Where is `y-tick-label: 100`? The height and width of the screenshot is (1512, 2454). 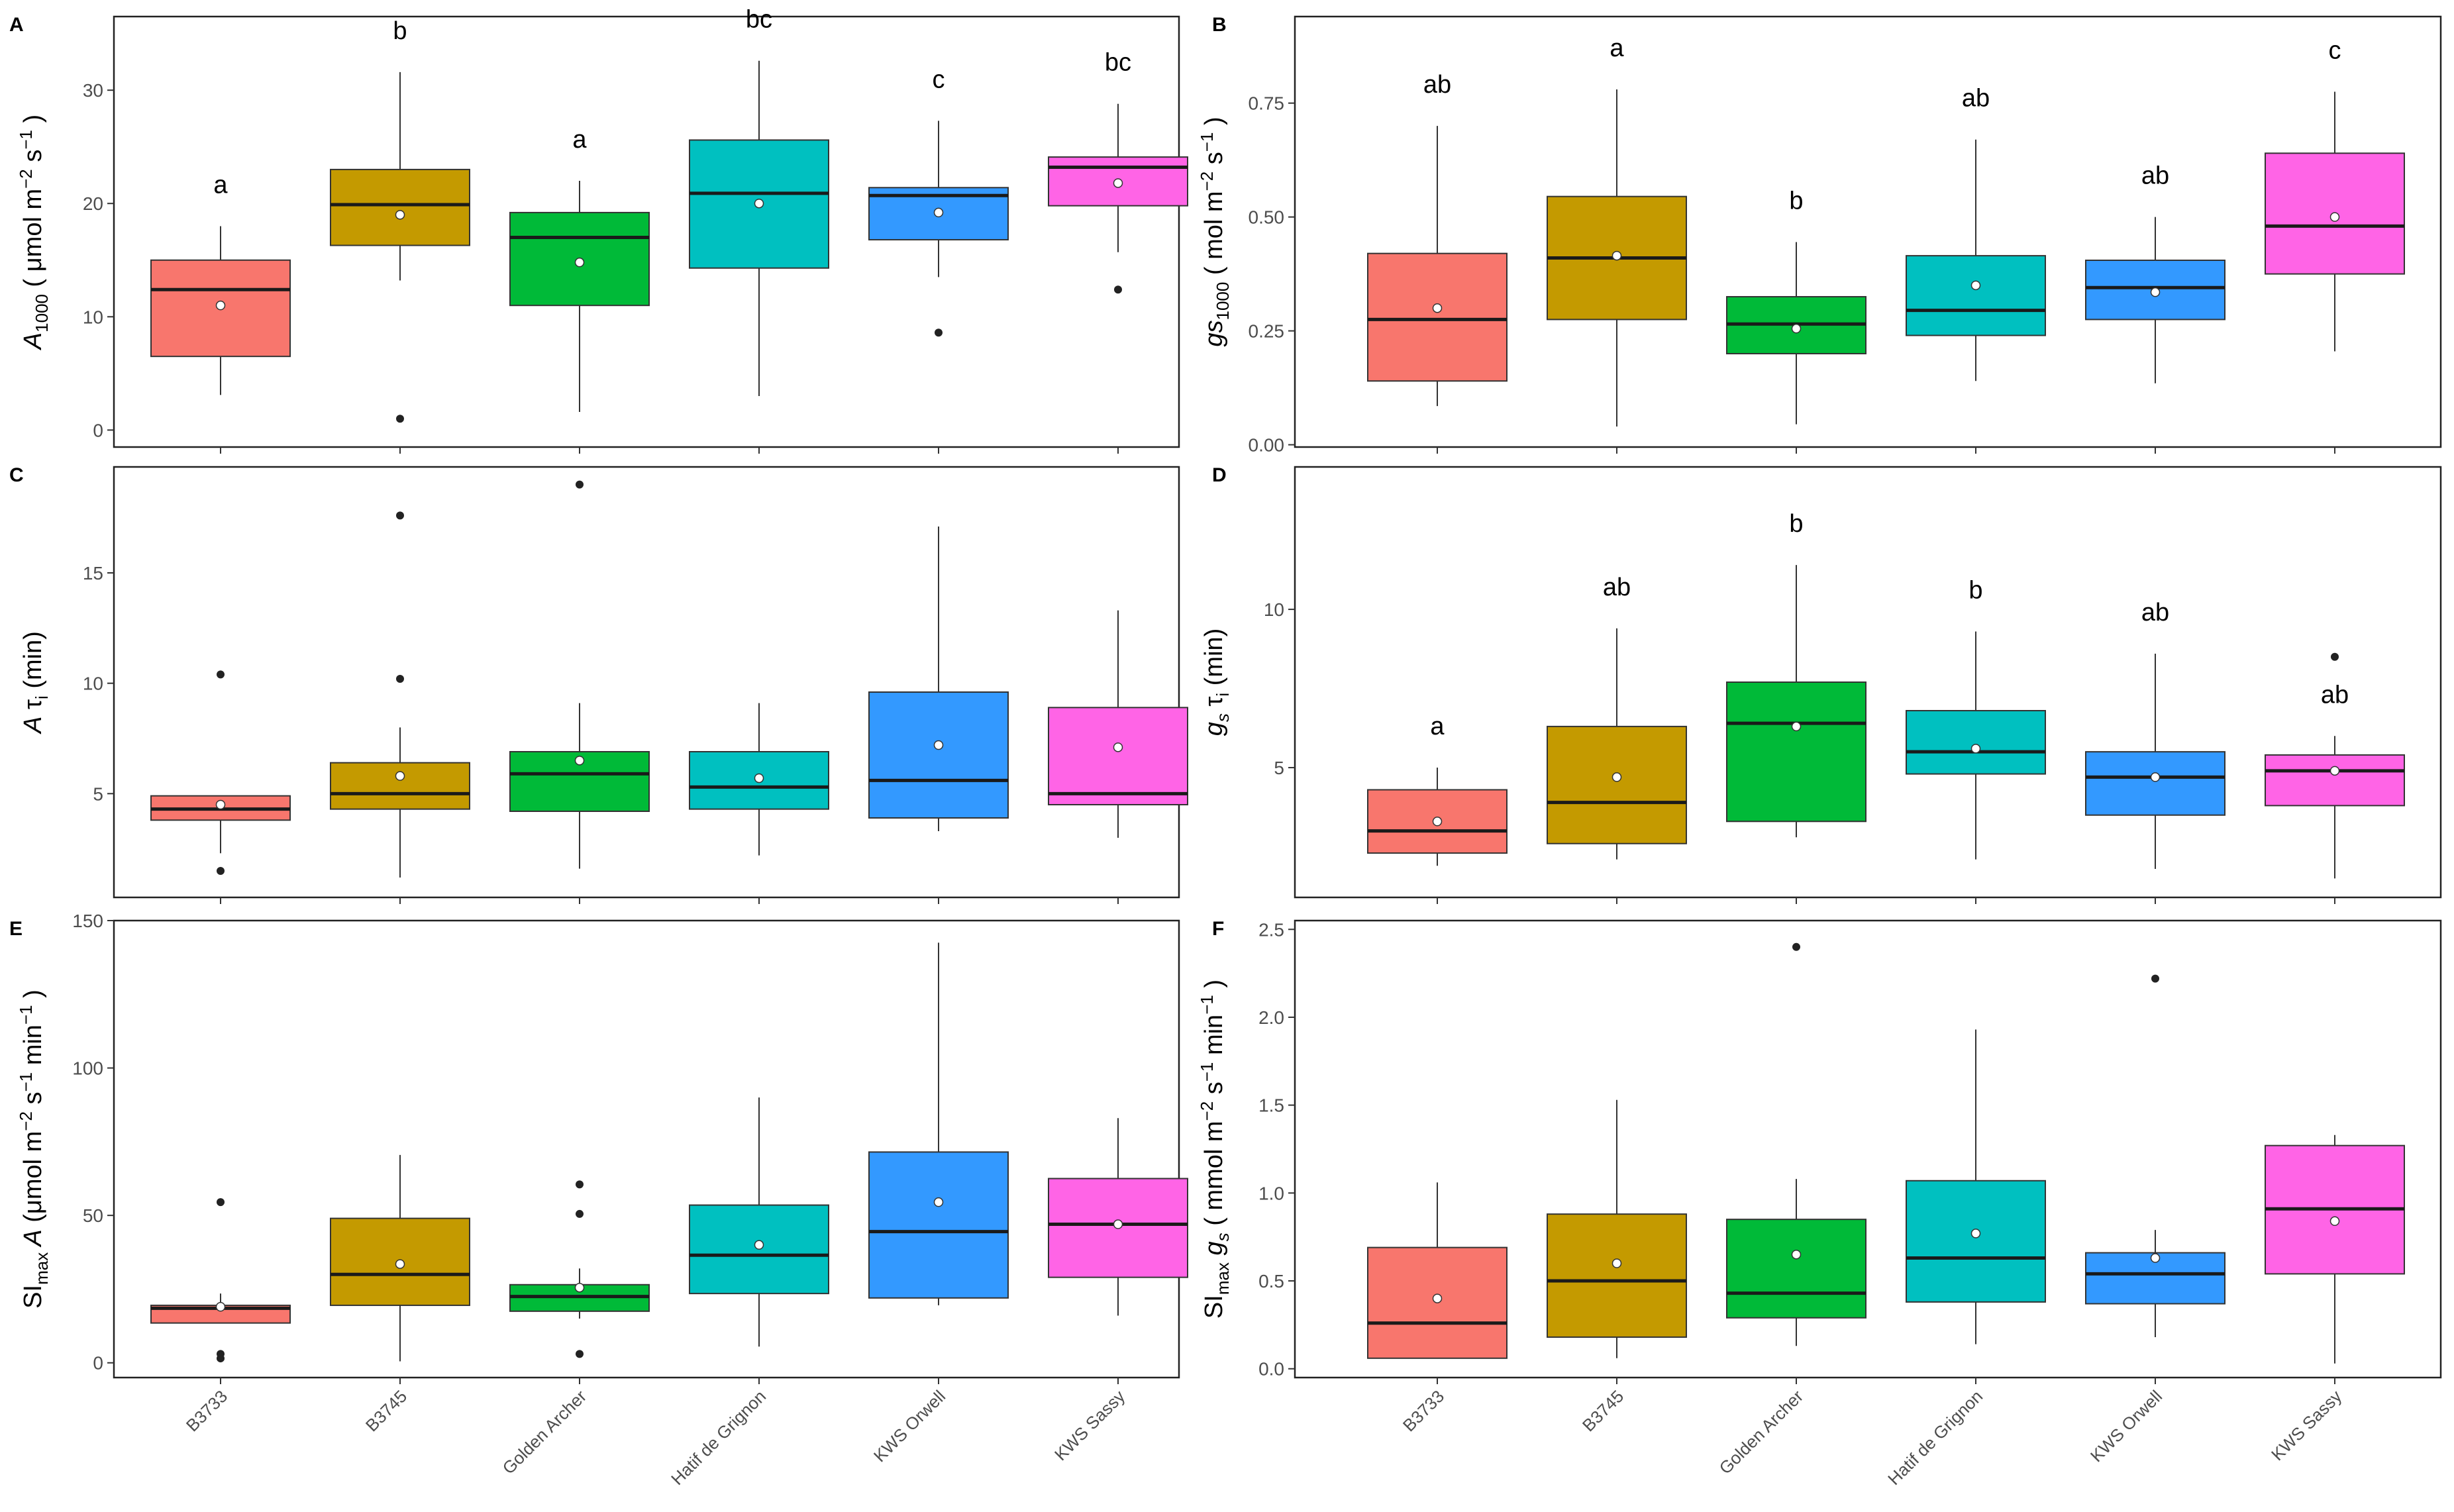
y-tick-label: 100 is located at coordinates (87, 1068).